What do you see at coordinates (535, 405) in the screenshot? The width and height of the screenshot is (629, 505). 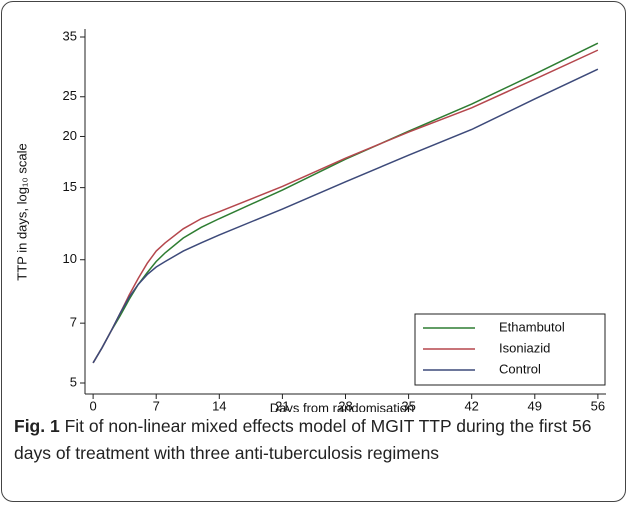 I see `x-tick-label: 49` at bounding box center [535, 405].